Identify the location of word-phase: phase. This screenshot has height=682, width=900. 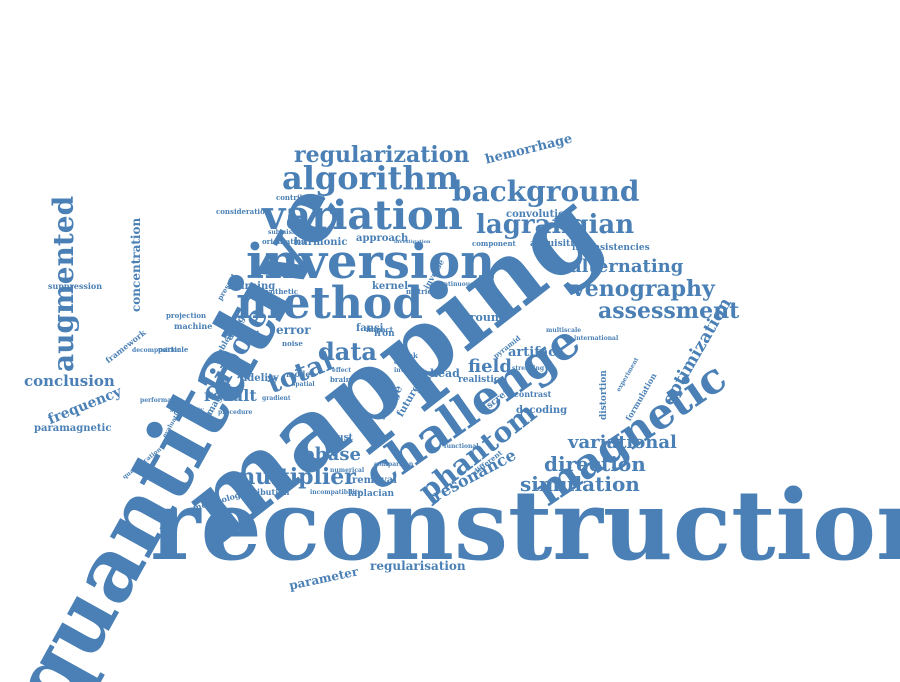
(331, 454).